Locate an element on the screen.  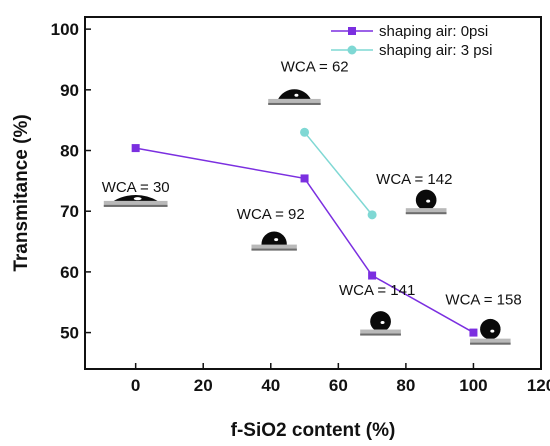
legend-label: shaping air: 0psi is located at coordinates (433, 31).